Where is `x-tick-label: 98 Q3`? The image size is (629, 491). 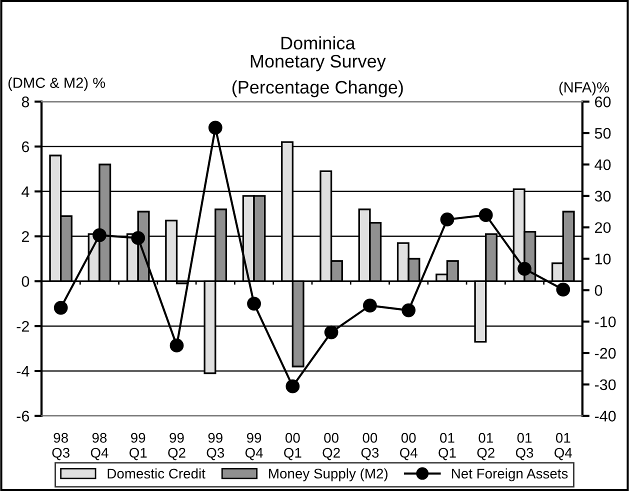 x-tick-label: 98 Q3 is located at coordinates (61, 446).